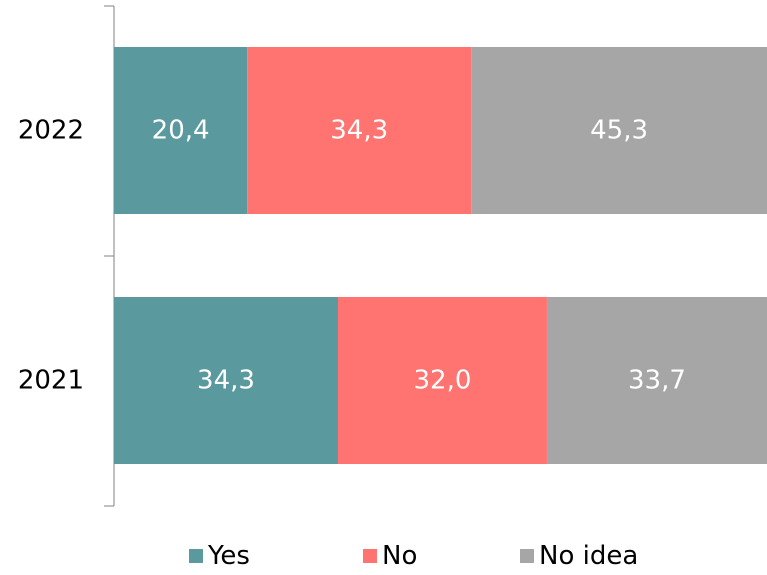 The width and height of the screenshot is (767, 575). Describe the element at coordinates (589, 556) in the screenshot. I see `legend-label-no-idea: No idea` at that location.